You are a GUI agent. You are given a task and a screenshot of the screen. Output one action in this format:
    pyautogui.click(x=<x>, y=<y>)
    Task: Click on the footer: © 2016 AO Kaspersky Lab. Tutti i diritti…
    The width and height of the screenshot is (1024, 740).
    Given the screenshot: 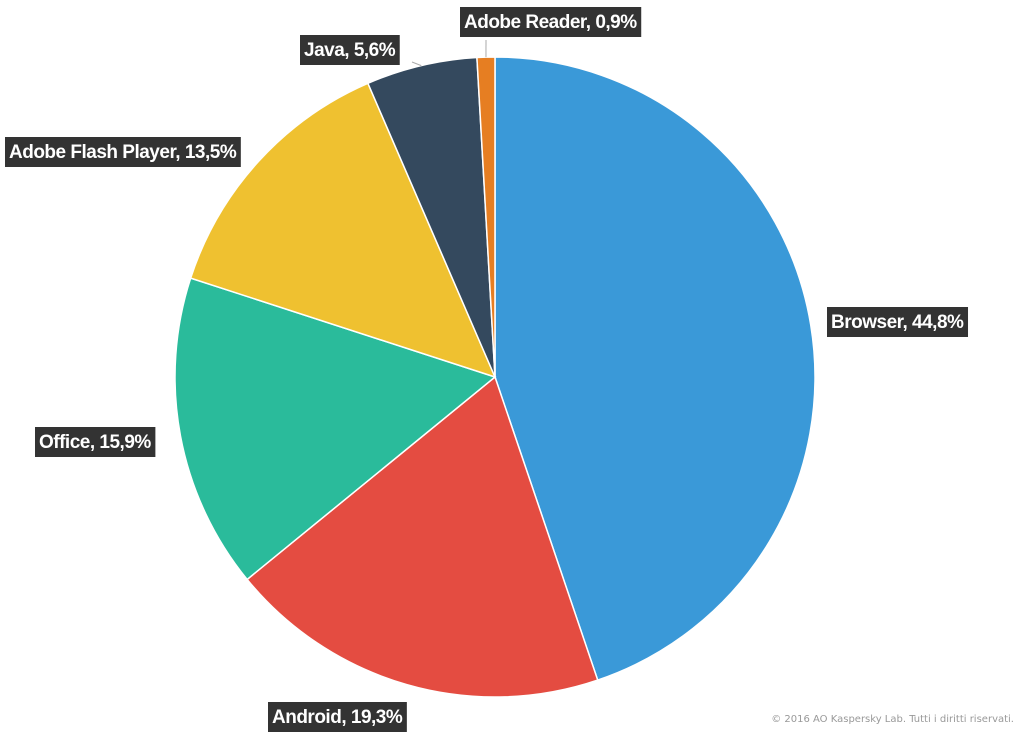 What is the action you would take?
    pyautogui.click(x=892, y=719)
    